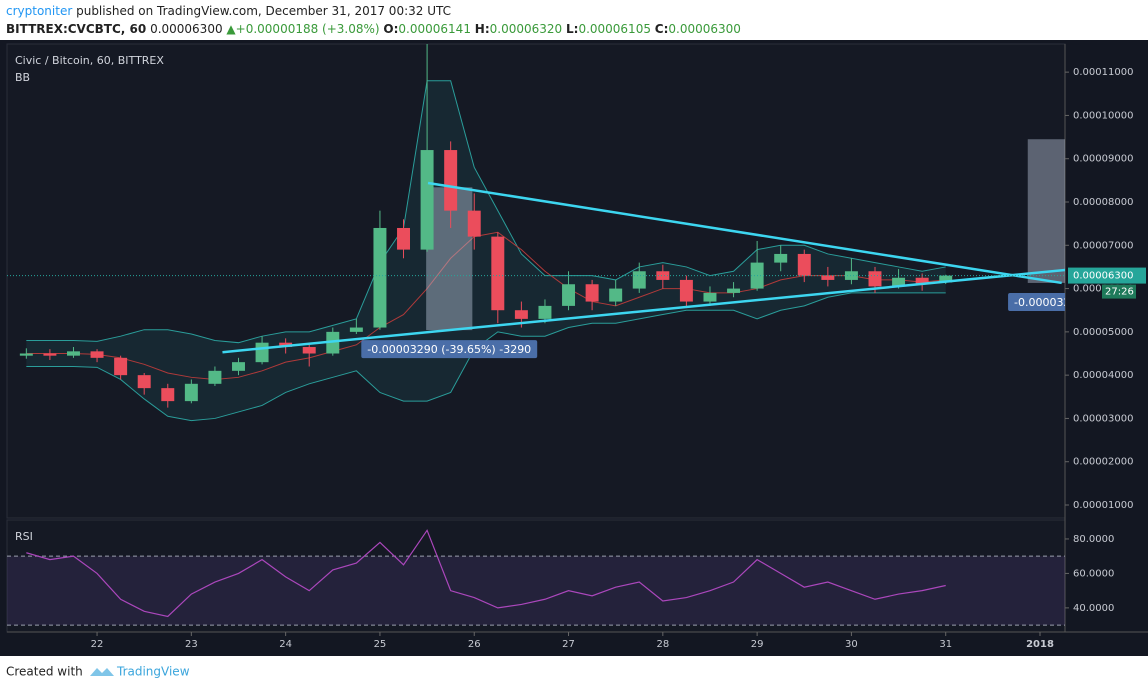  Describe the element at coordinates (1103, 72) in the screenshot. I see `y-tick-label: 0.00011000` at that location.